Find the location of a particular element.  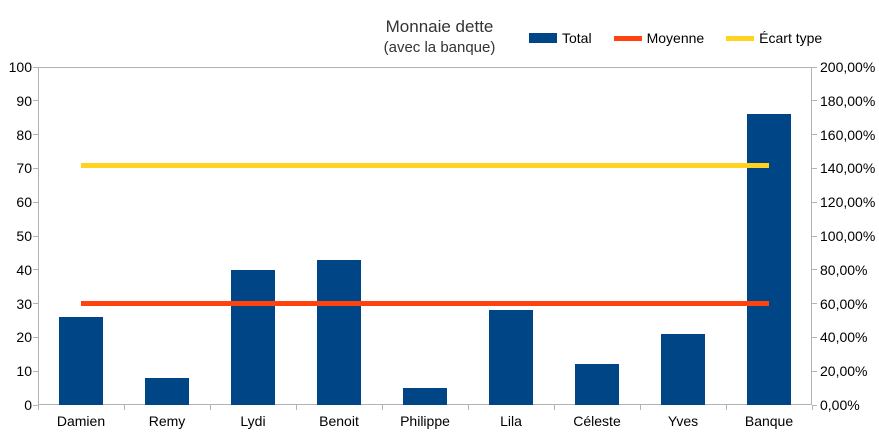

legend-item-ecart-type: Écart type is located at coordinates (774, 38).